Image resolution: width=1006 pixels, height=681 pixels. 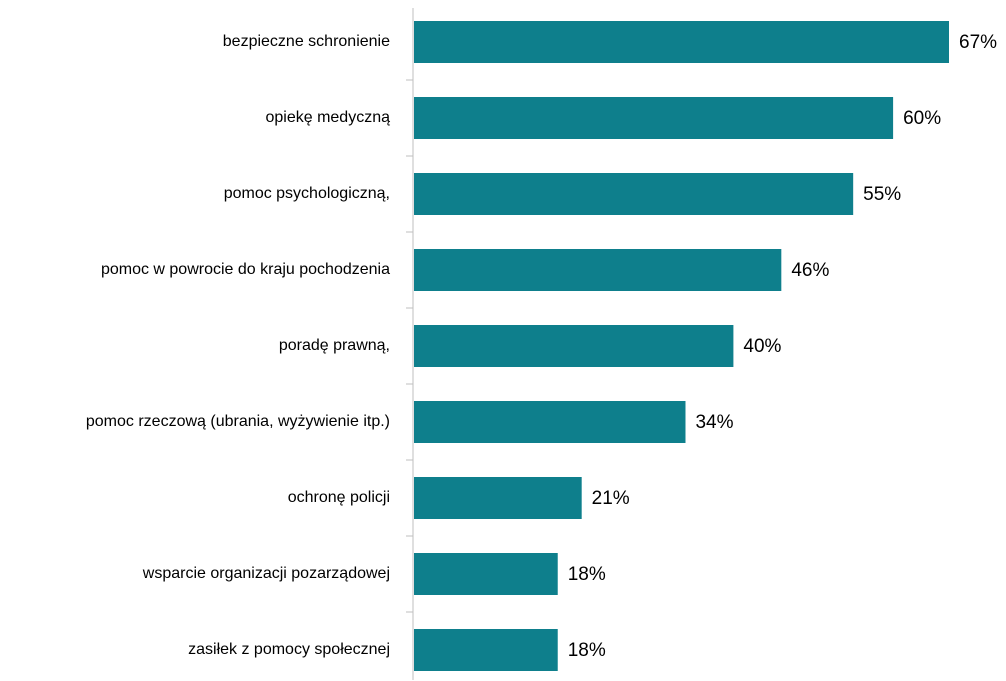 What do you see at coordinates (327, 117) in the screenshot?
I see `category-label: opiekę medyczną` at bounding box center [327, 117].